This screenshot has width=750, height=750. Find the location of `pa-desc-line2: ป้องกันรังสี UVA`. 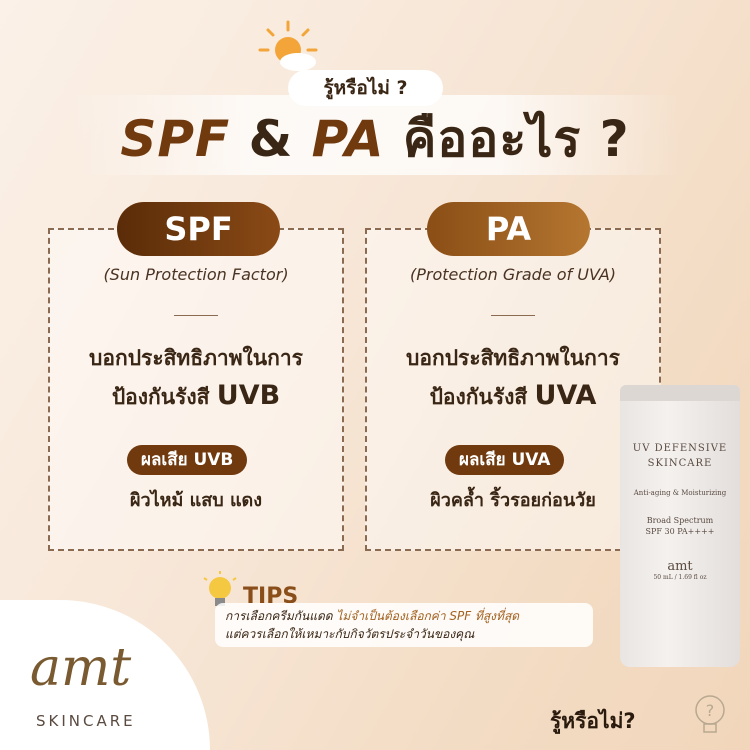

pa-desc-line2: ป้องกันรังสี UVA is located at coordinates (513, 395).